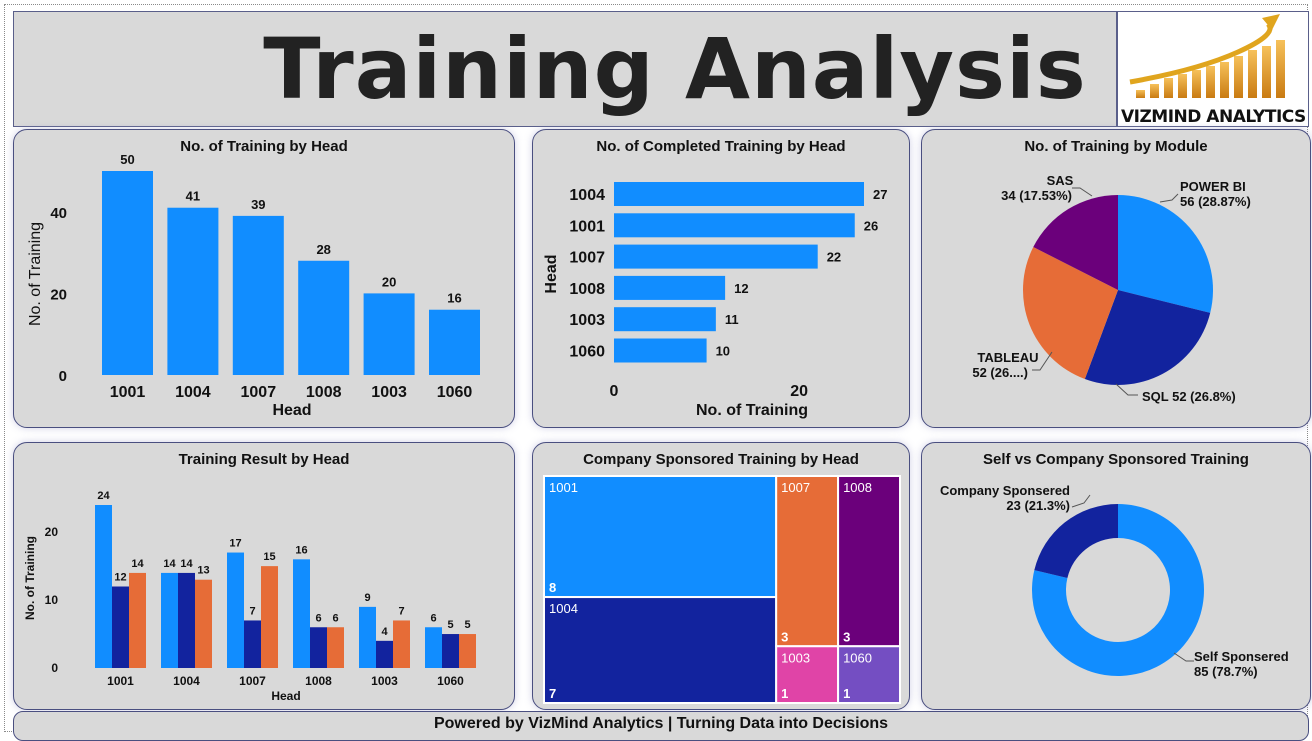 The height and width of the screenshot is (741, 1312). Describe the element at coordinates (1226, 671) in the screenshot. I see `slice-value: 85 (78.7%)` at that location.